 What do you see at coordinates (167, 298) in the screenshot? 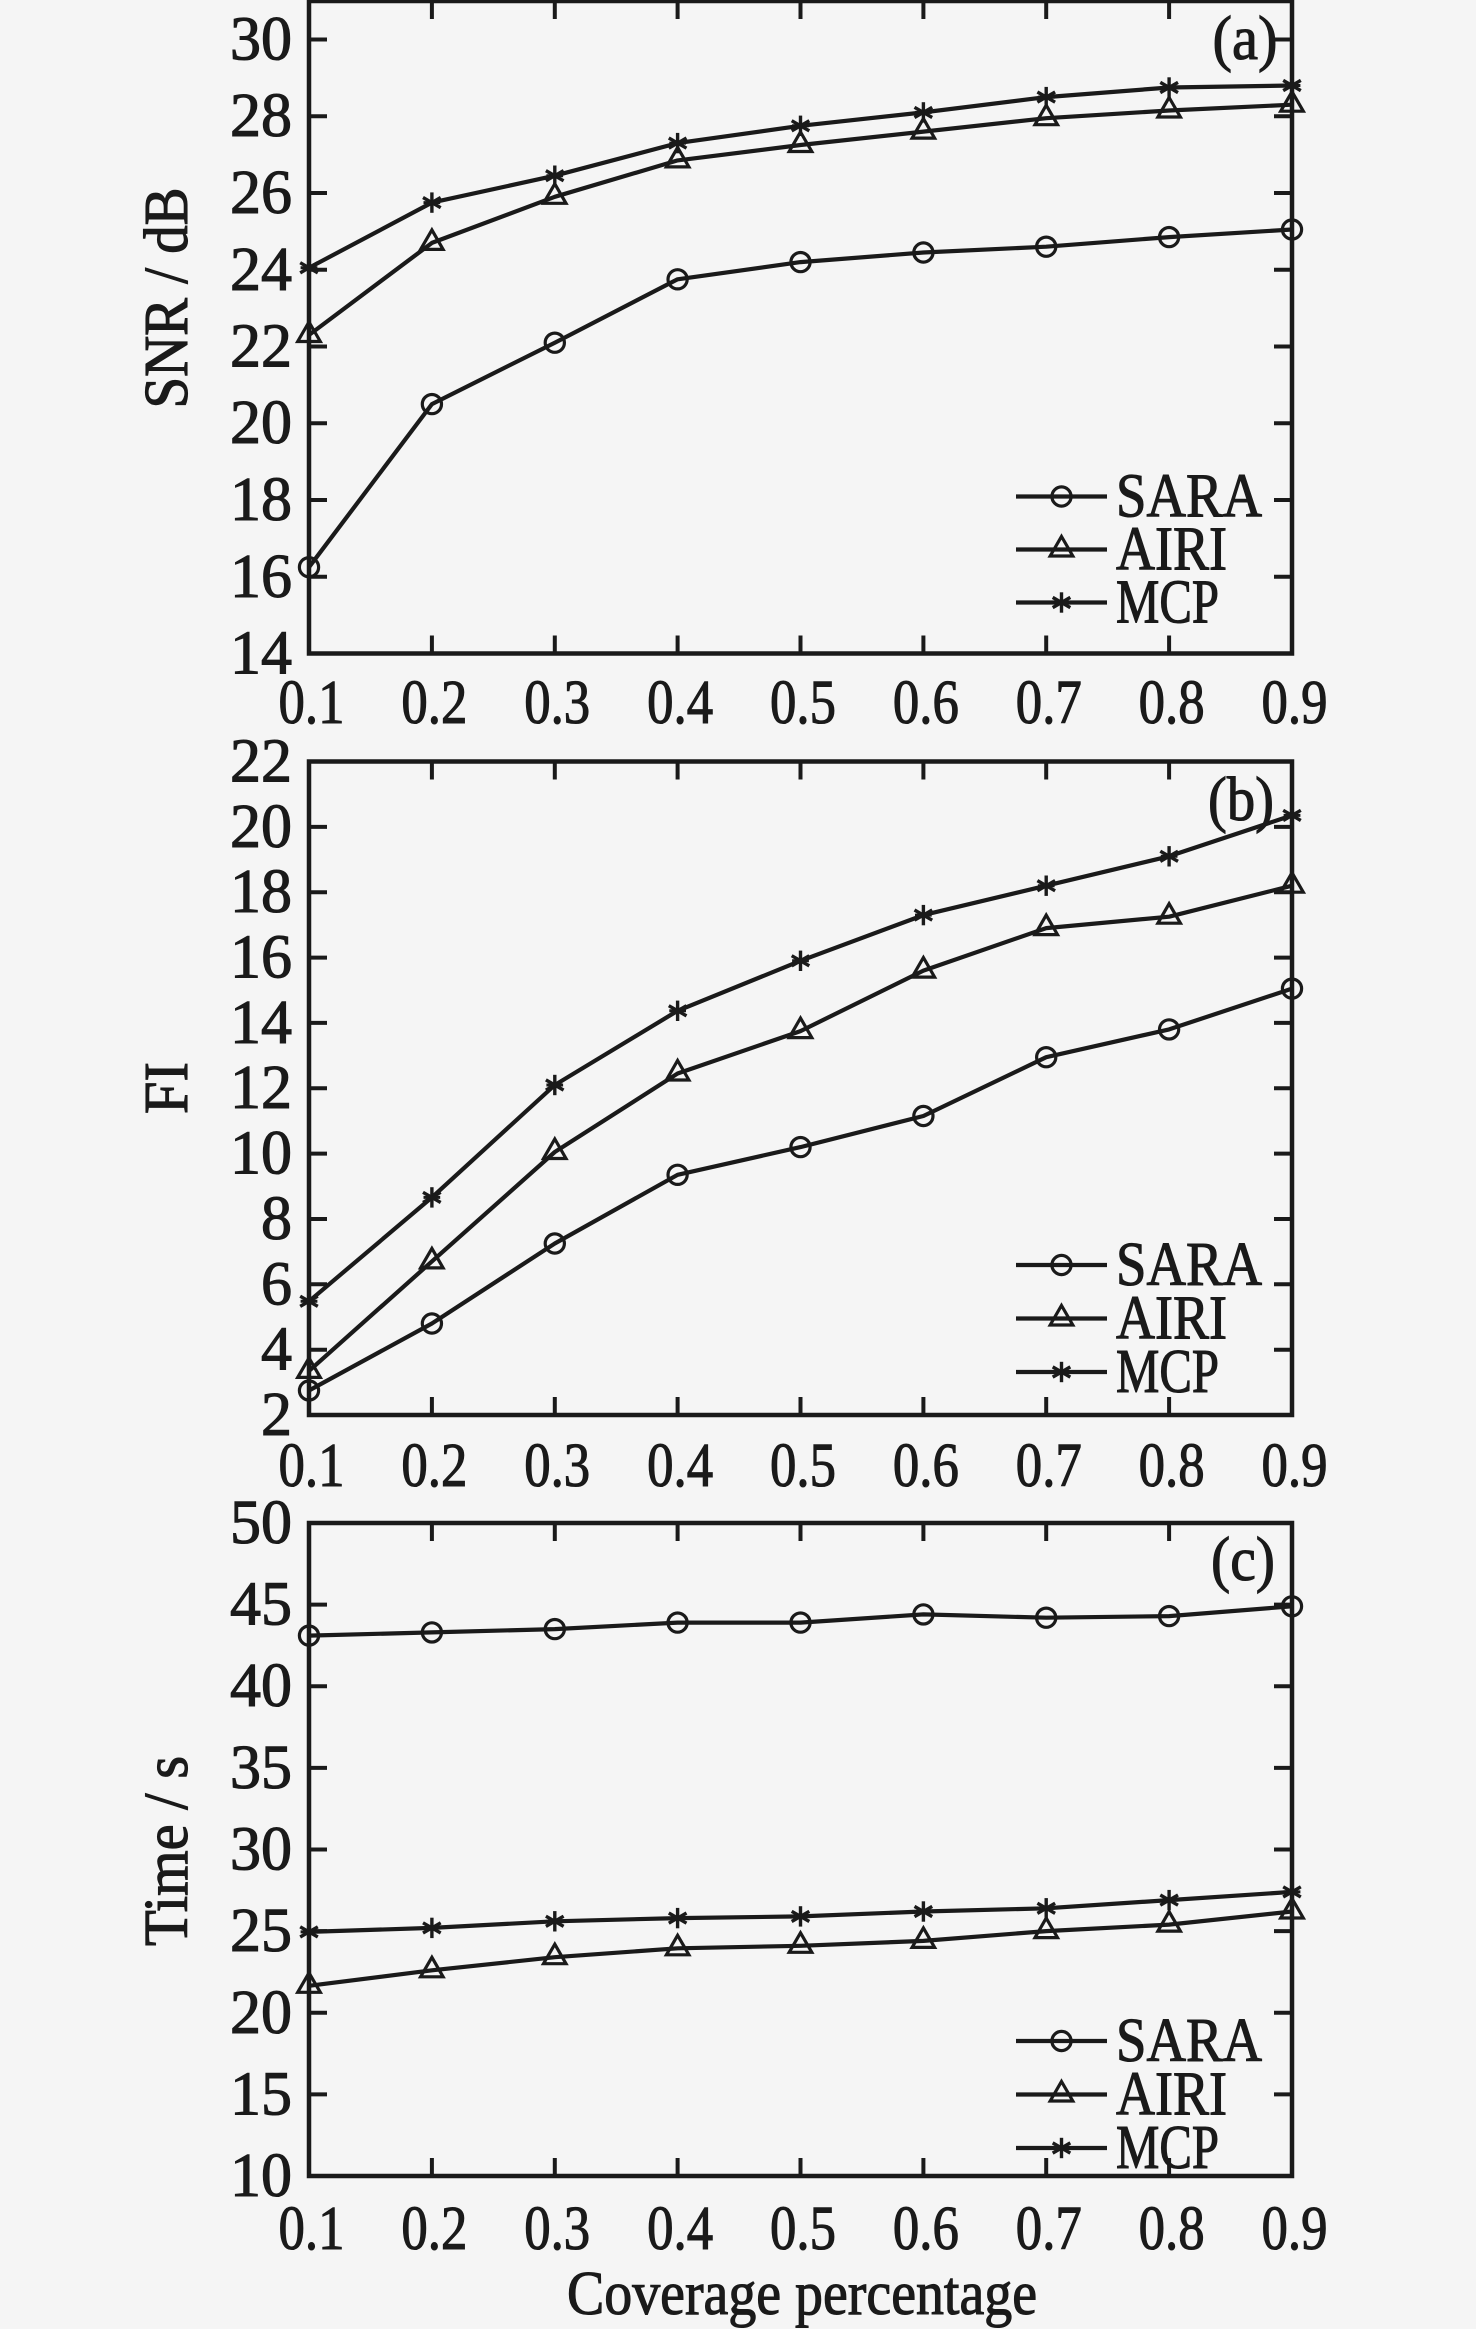
I see `svg-text: SNR / dB` at bounding box center [167, 298].